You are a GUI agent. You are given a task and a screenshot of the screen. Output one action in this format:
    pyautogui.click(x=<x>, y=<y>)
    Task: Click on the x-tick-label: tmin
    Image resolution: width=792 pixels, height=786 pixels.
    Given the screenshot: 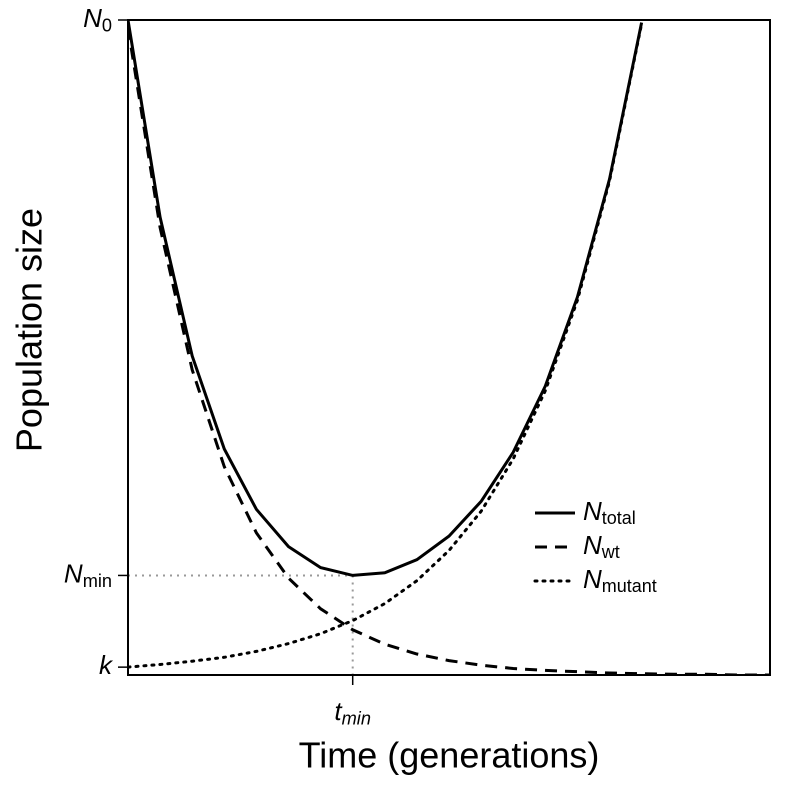 What is the action you would take?
    pyautogui.click(x=352, y=712)
    